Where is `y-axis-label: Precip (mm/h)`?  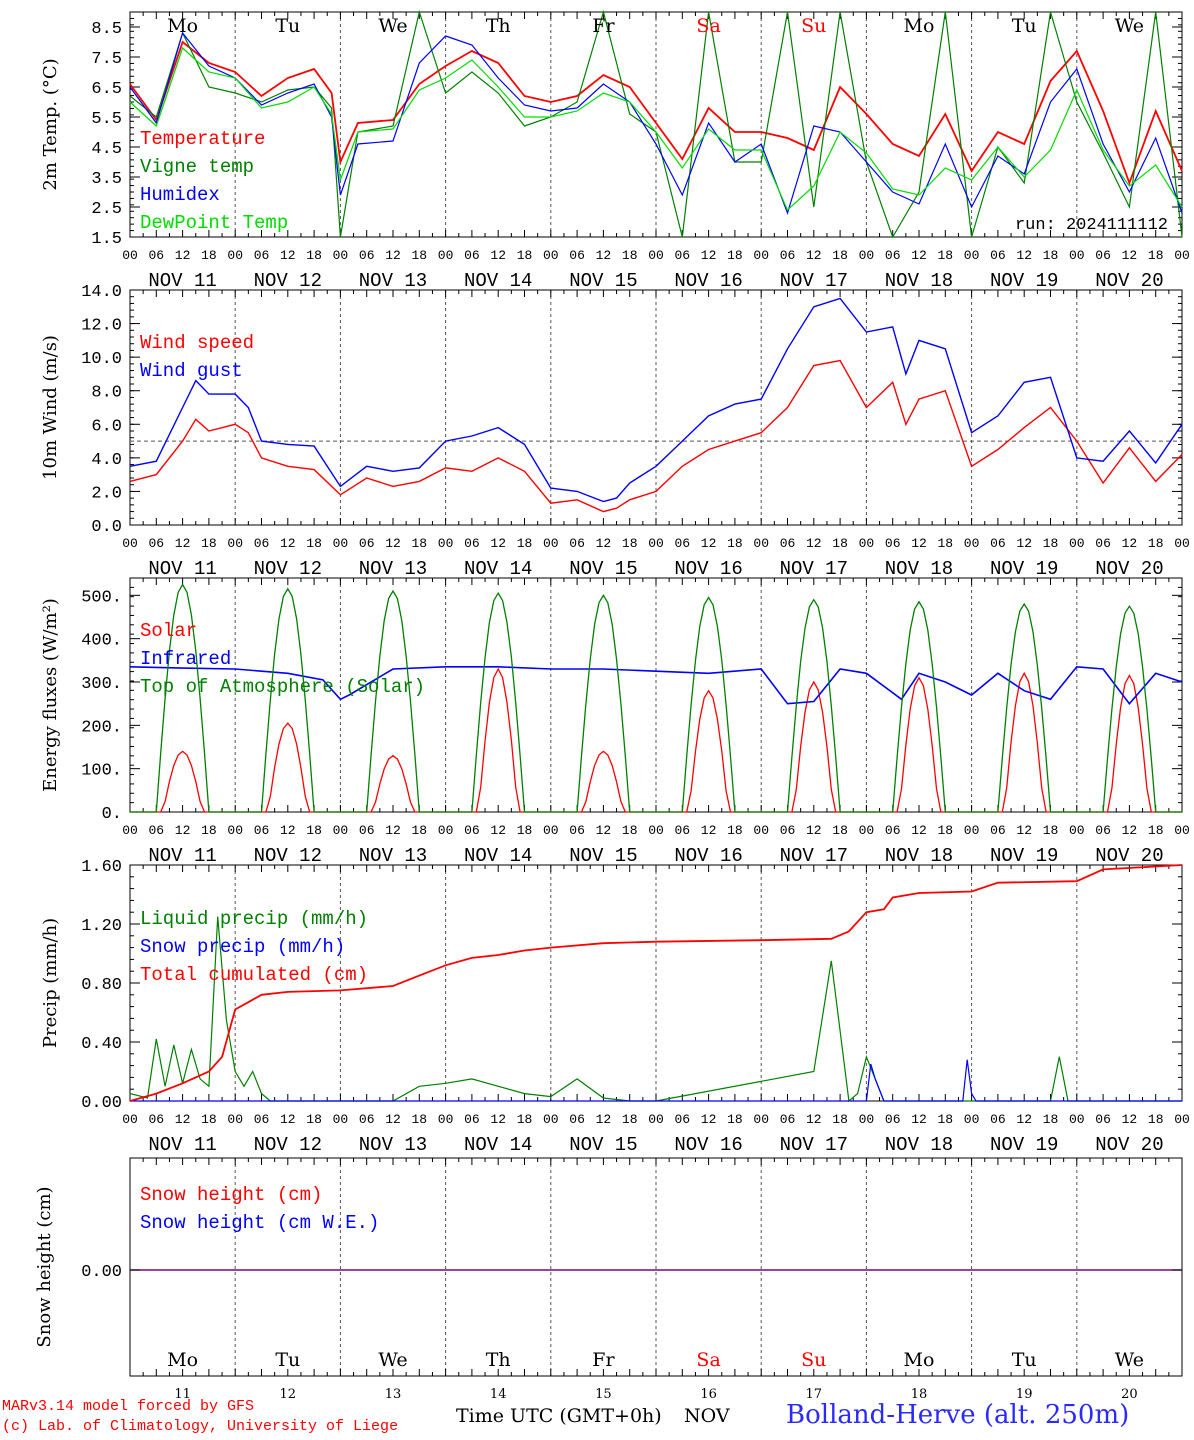 y-axis-label: Precip (mm/h) is located at coordinates (50, 983).